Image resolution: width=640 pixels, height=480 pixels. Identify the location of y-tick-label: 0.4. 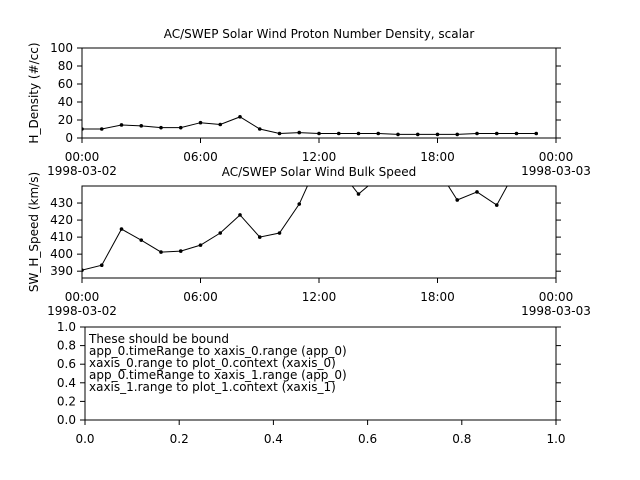
(66, 383).